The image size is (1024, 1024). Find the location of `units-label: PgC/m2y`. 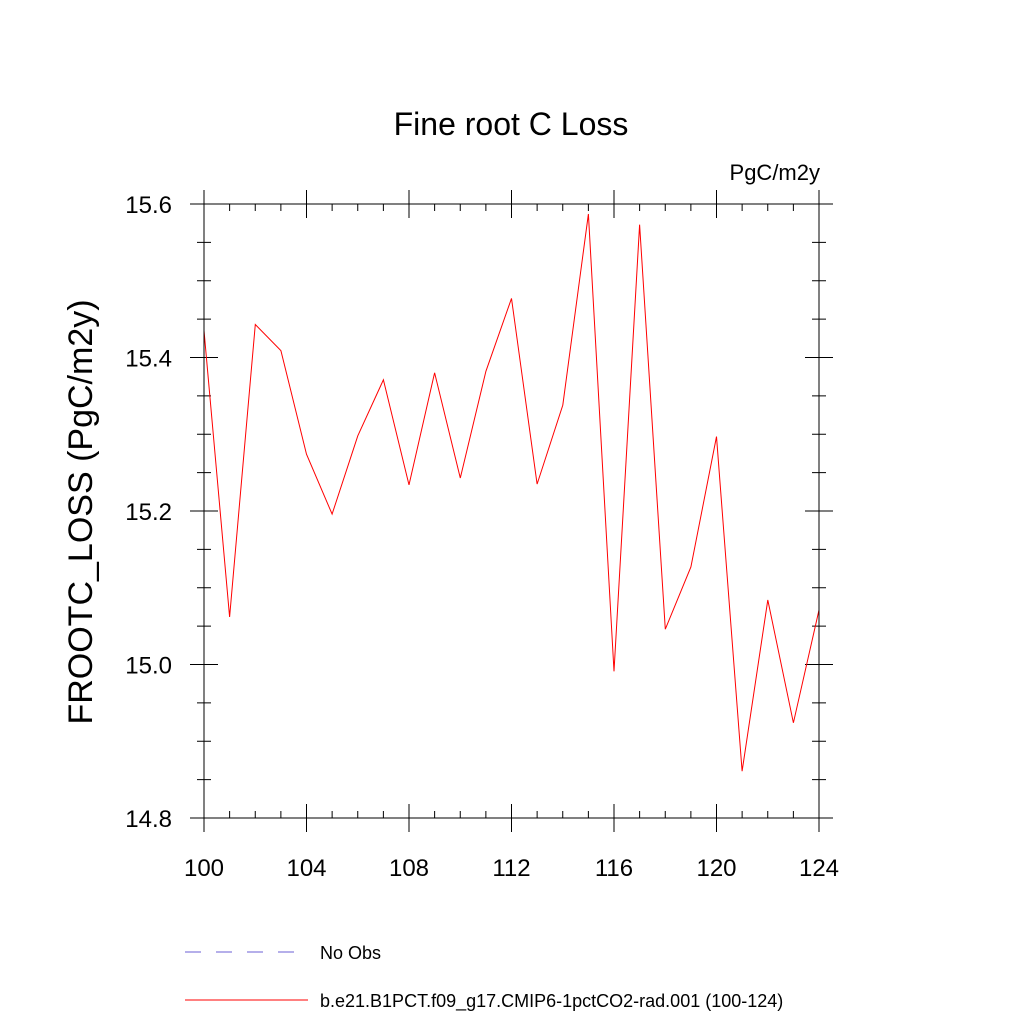

units-label: PgC/m2y is located at coordinates (775, 172).